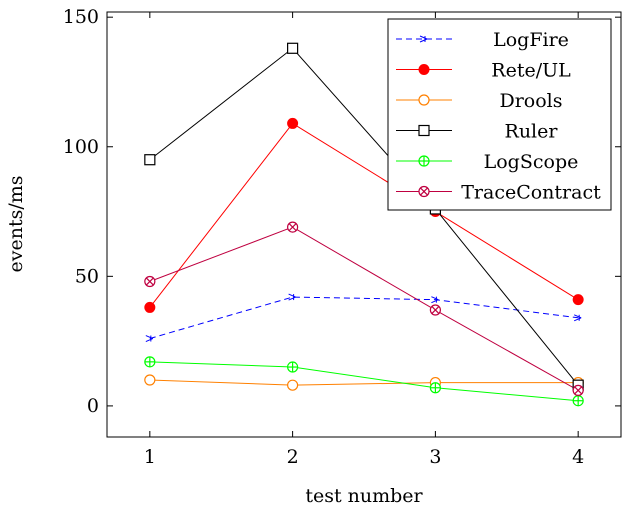 The width and height of the screenshot is (623, 511). Describe the element at coordinates (435, 457) in the screenshot. I see `x-tick-label: 3` at that location.